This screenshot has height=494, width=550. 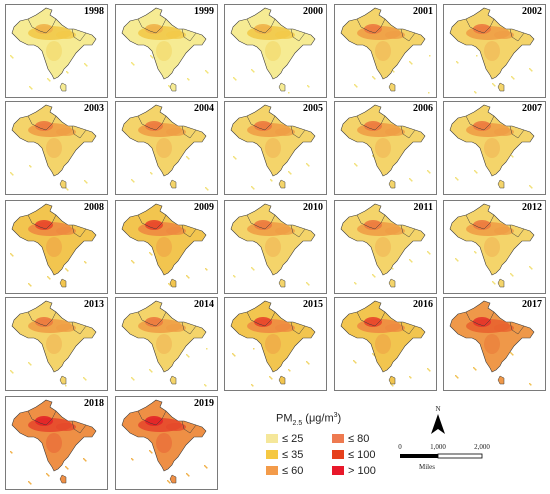 I want to click on map-panel: 2011, so click(x=385, y=247).